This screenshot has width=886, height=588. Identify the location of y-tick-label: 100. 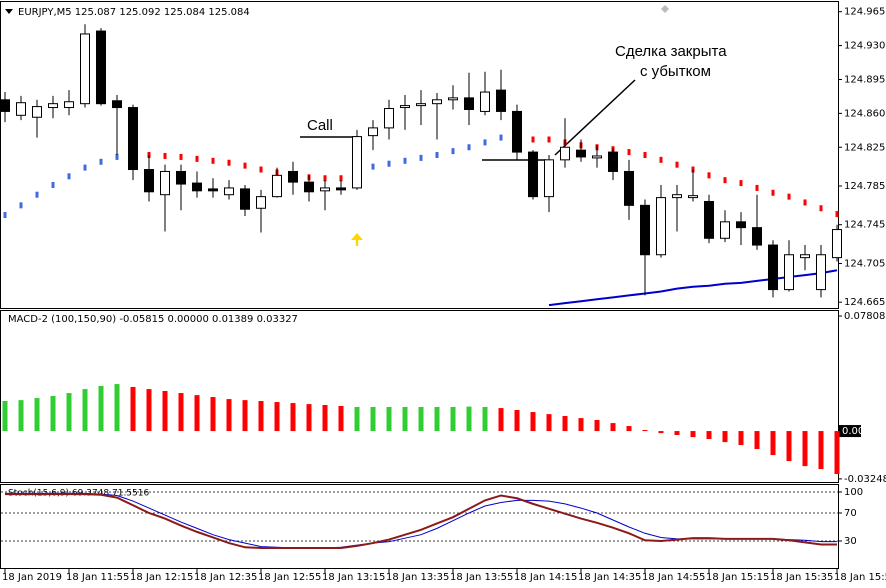
(853, 492).